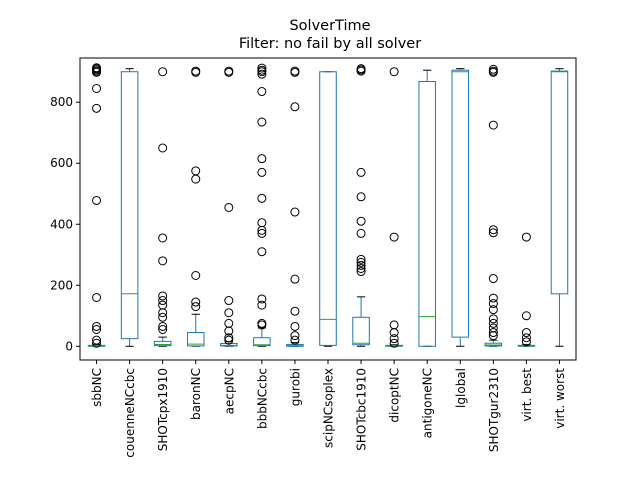  Describe the element at coordinates (494, 410) in the screenshot. I see `x-tick-label: SHOTgur2310` at that location.